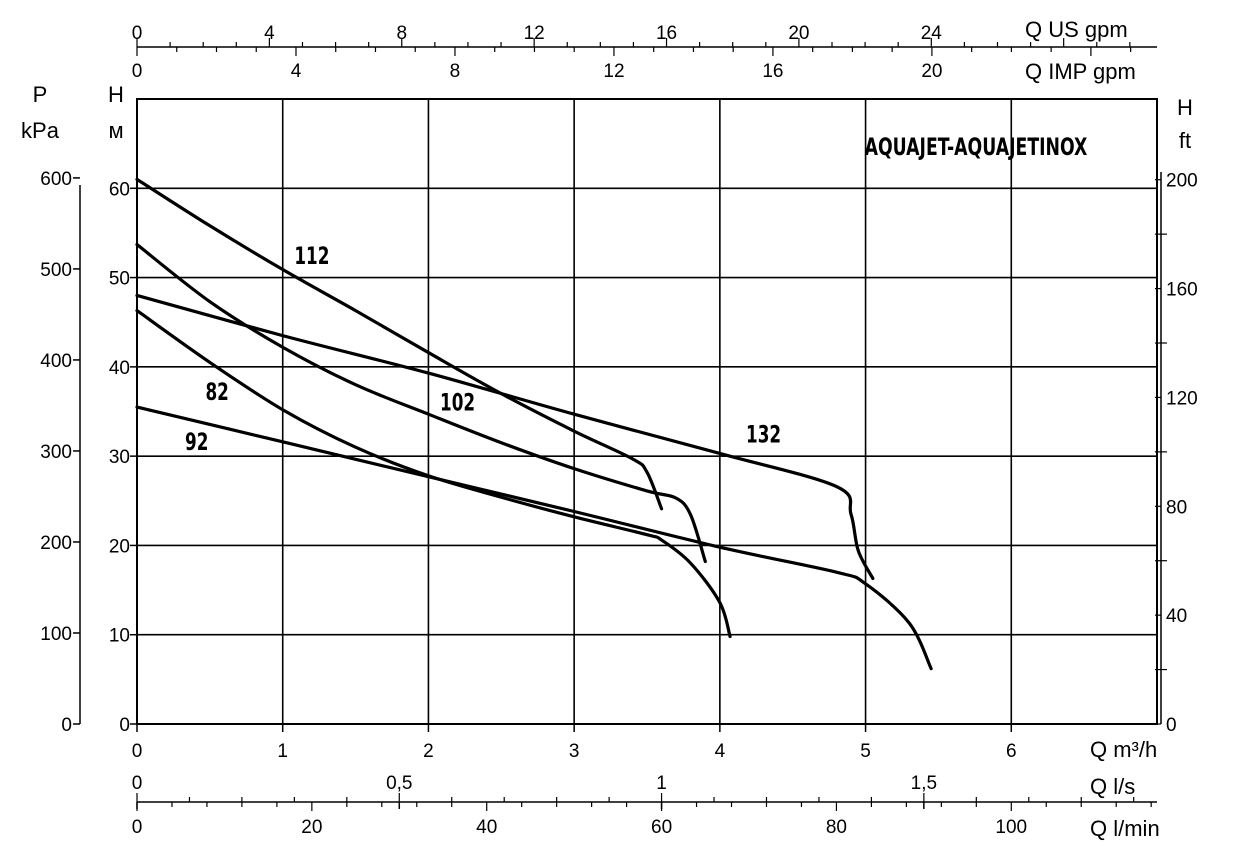 Image resolution: width=1239 pixels, height=856 pixels. Describe the element at coordinates (56, 361) in the screenshot. I see `y-tick-label-kpa: 400` at that location.